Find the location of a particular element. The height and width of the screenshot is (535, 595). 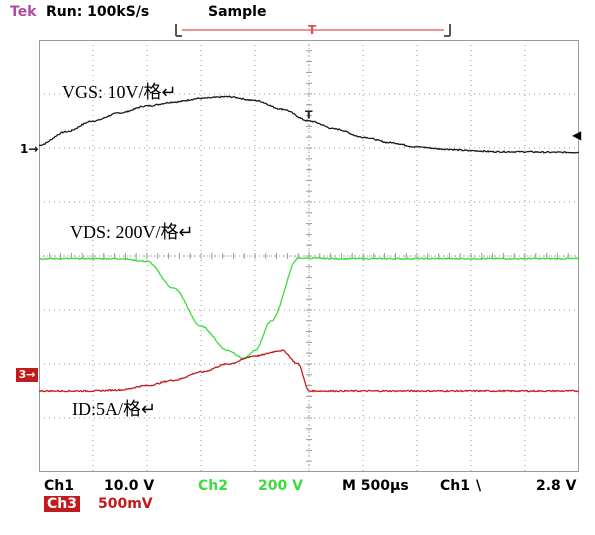

ch1-scale: 10.0 V is located at coordinates (129, 486).